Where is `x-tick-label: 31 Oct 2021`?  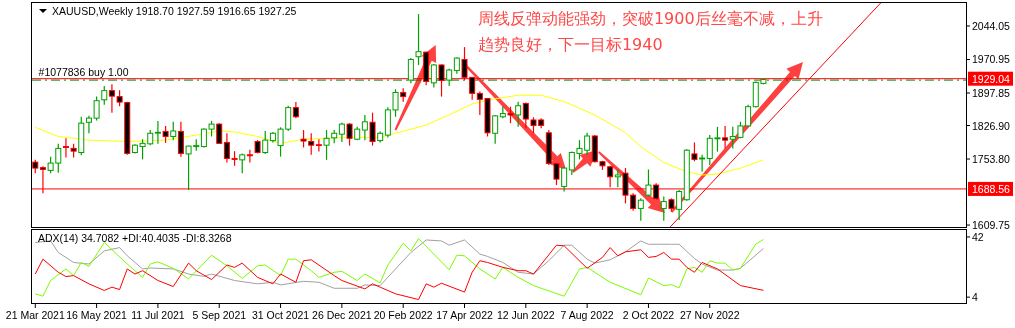
x-tick-label: 31 Oct 2021 is located at coordinates (280, 315).